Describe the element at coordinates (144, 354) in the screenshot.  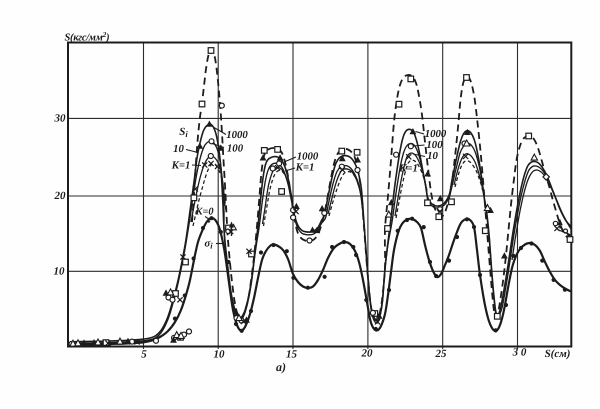
I see `svg-text: 5` at that location.